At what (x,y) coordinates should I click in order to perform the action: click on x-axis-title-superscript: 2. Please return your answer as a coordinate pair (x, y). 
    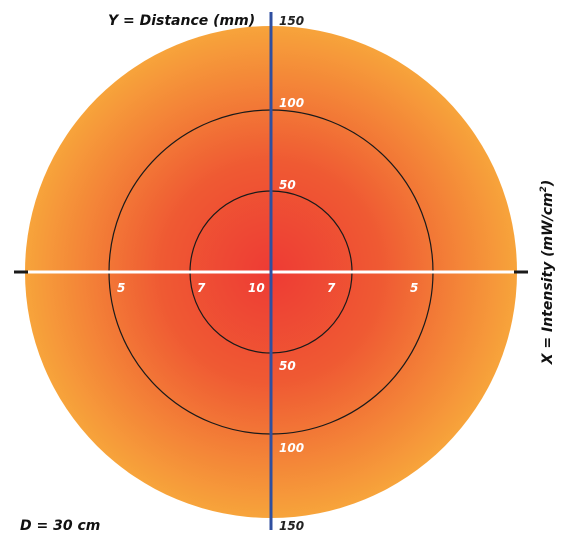
    Looking at the image, I should click on (544, 189).